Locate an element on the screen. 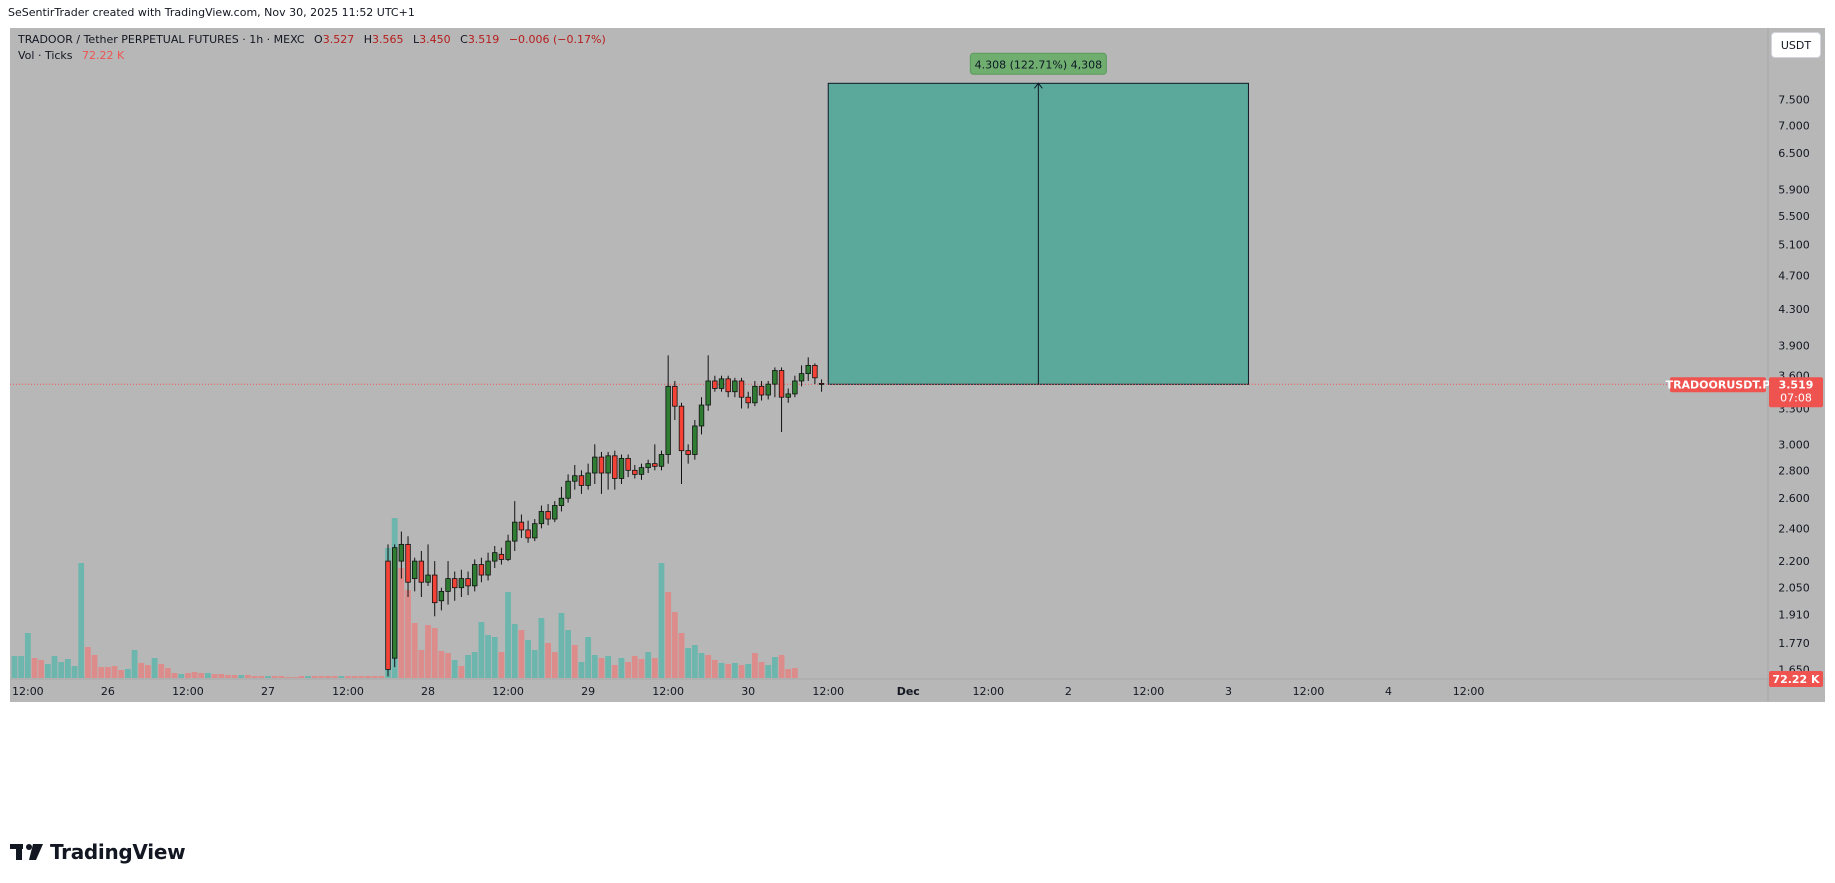 The width and height of the screenshot is (1835, 883). x-tick-label: 29 is located at coordinates (588, 691).